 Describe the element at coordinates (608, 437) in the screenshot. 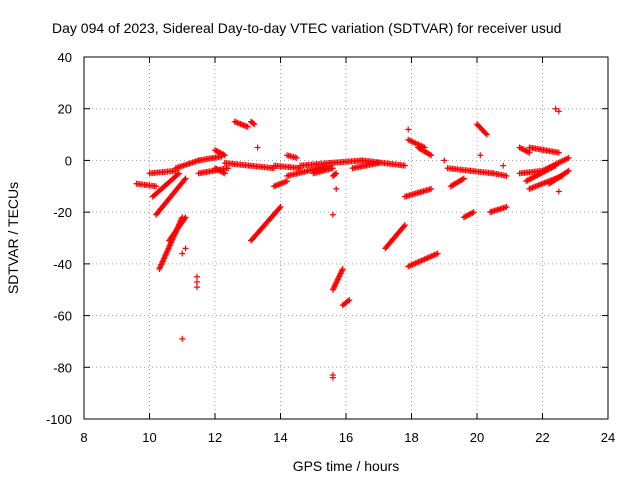

I see `x-tick-label: 24` at that location.